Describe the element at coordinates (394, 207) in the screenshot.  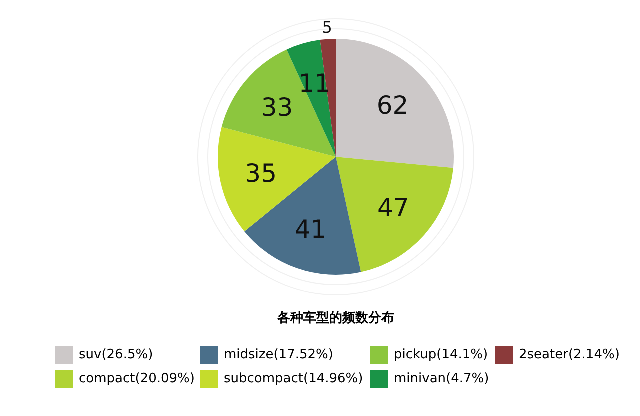
I see `data-label: 47` at that location.